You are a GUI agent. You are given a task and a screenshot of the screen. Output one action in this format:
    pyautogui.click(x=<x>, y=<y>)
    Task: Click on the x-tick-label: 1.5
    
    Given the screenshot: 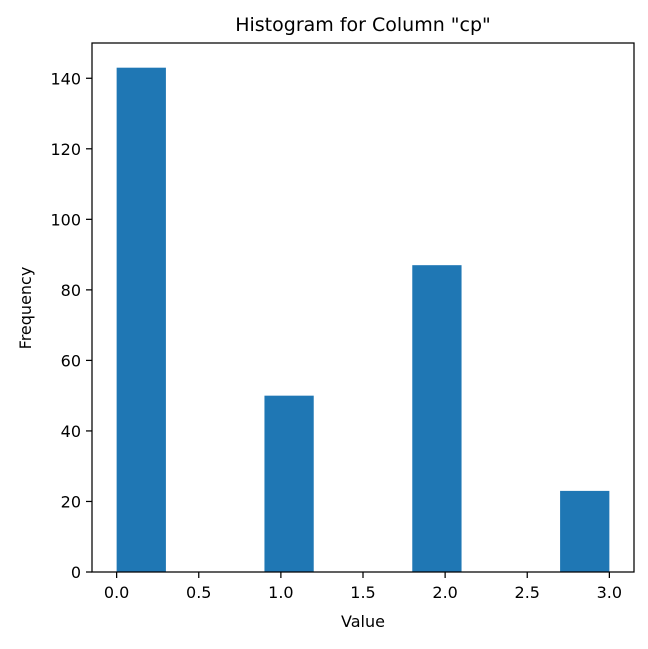 What is the action you would take?
    pyautogui.click(x=362, y=592)
    